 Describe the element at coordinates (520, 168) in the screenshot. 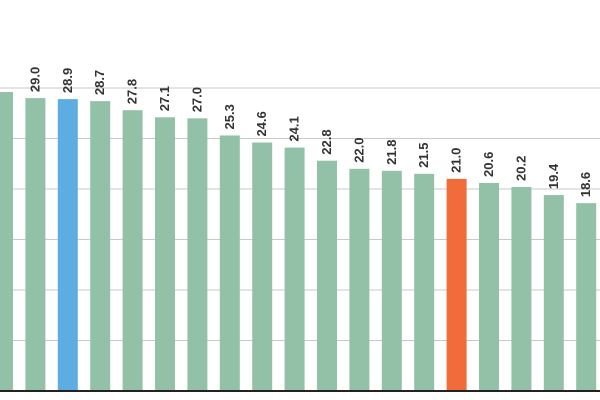

I see `bar-value-label: 20.2` at that location.